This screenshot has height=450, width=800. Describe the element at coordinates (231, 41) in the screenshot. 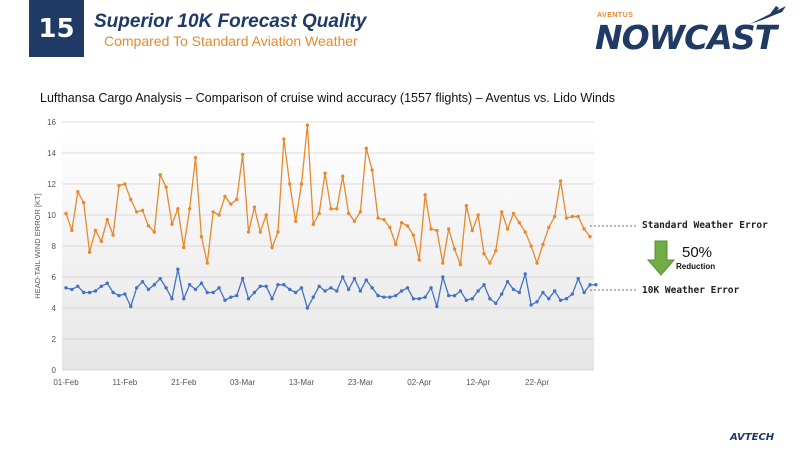

I see `slide-subtitle: Compared To Standard Aviation Weather` at that location.